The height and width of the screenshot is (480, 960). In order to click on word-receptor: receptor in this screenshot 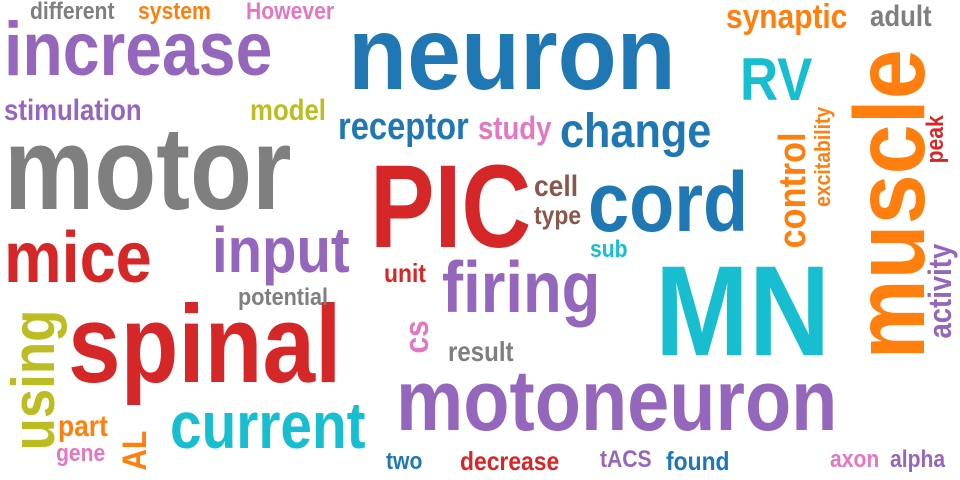, I will do `click(403, 127)`.